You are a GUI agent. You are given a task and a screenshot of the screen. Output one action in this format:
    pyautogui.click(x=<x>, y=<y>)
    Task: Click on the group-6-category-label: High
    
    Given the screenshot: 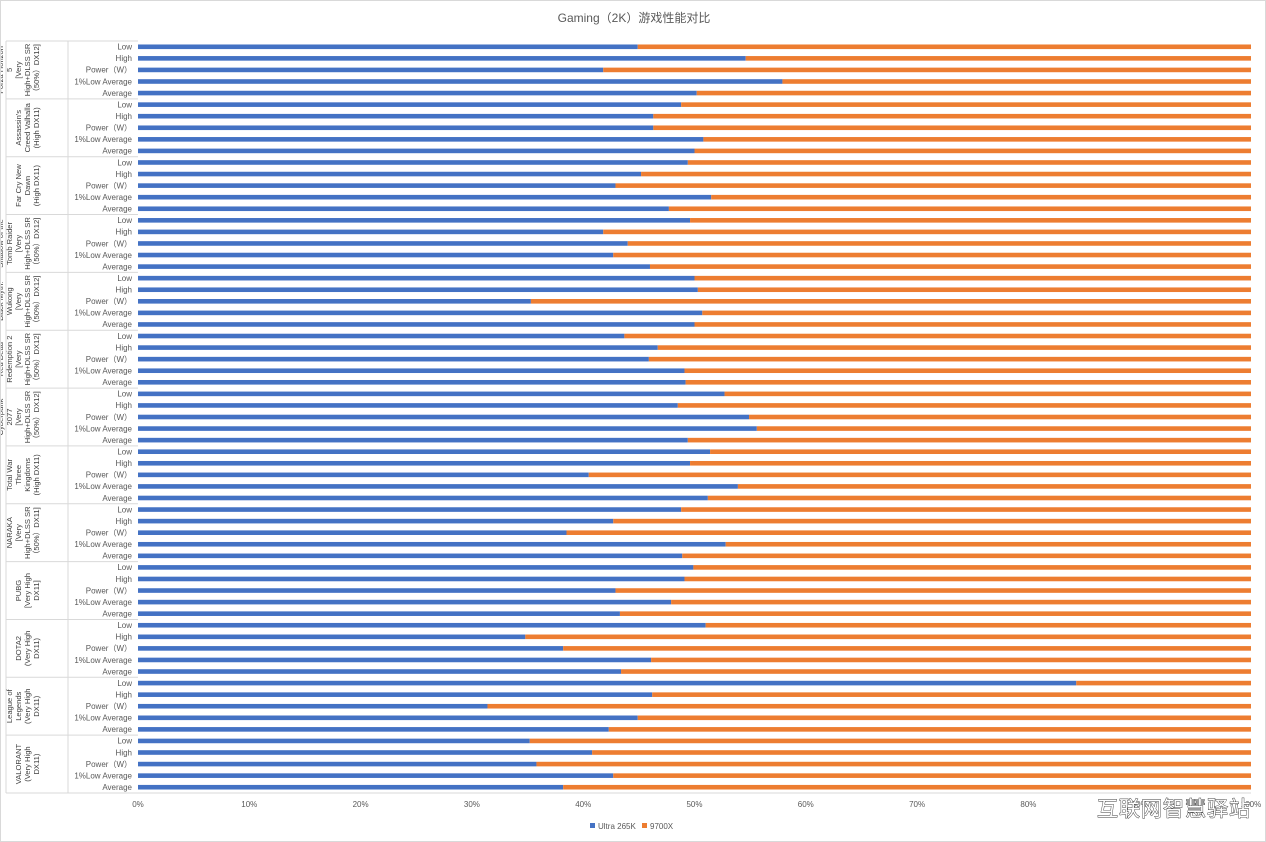 What is the action you would take?
    pyautogui.click(x=124, y=347)
    